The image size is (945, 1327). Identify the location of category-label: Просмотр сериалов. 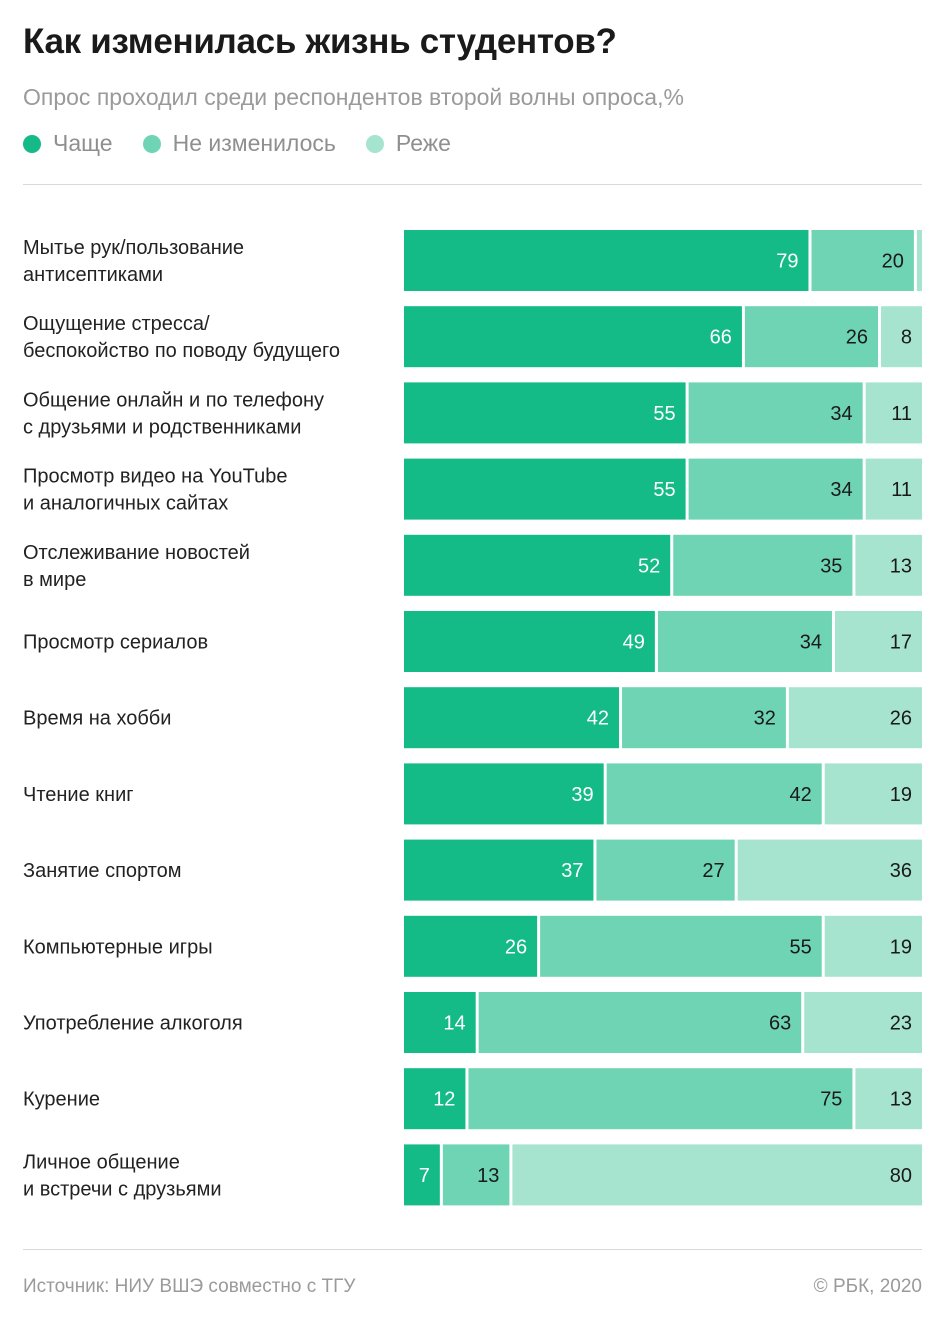
(115, 643).